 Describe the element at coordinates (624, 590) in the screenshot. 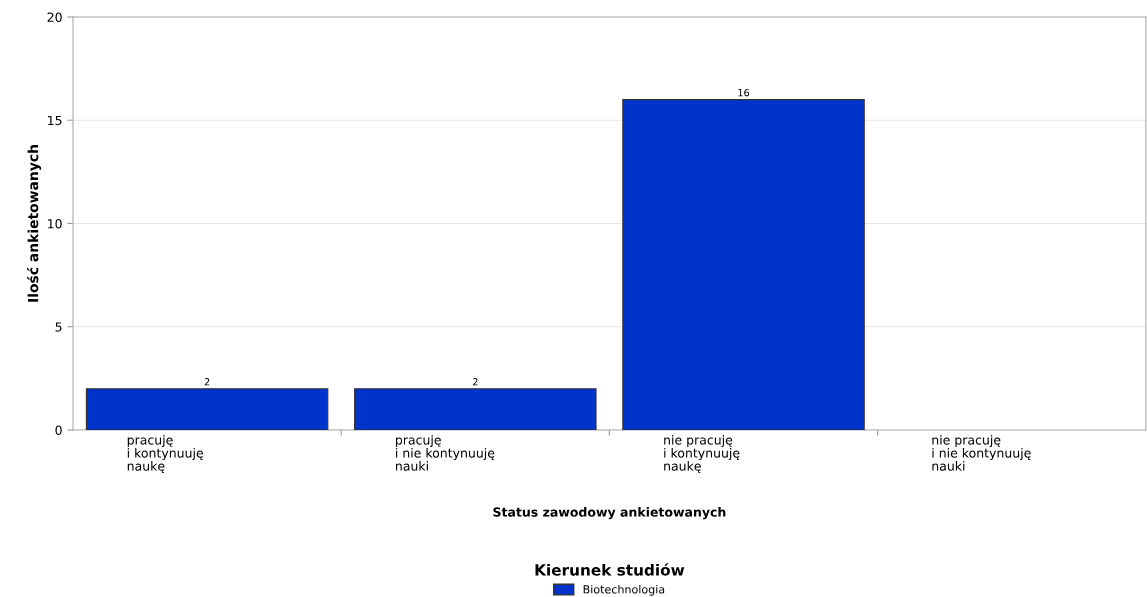

I see `legend-label: Biotechnologia` at that location.